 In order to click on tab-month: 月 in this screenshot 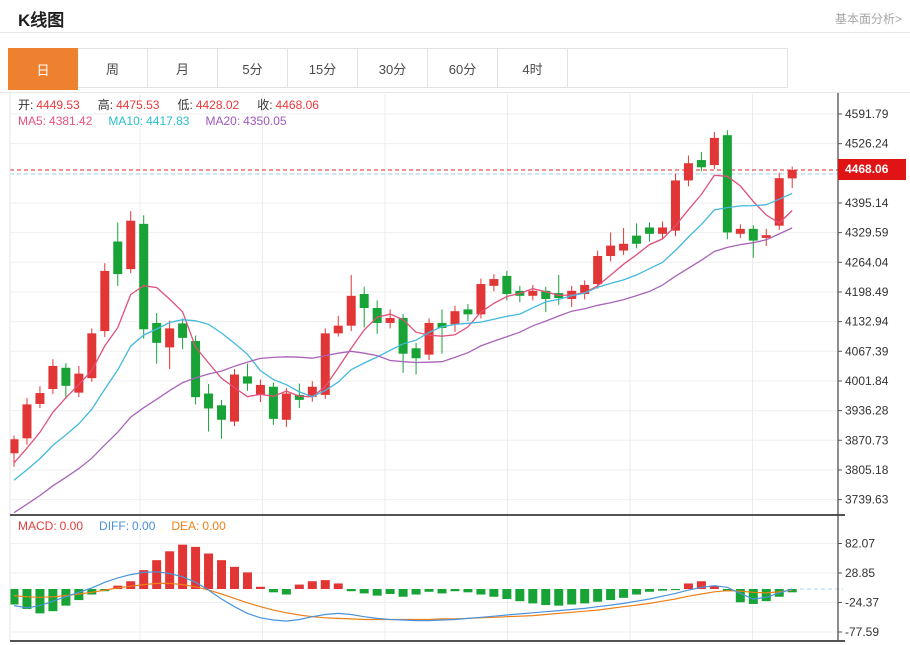, I will do `click(183, 68)`.